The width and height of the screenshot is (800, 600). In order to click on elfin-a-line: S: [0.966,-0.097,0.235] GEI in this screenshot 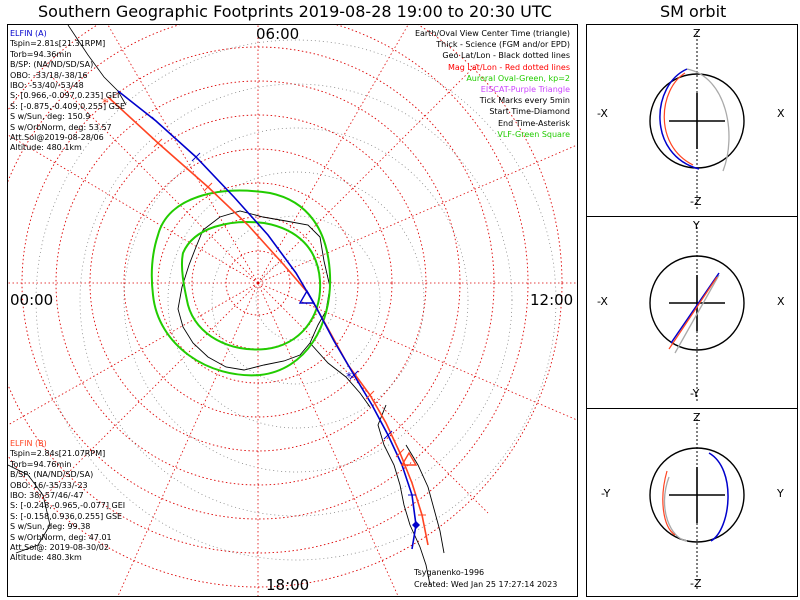, I will do `click(65, 96)`.